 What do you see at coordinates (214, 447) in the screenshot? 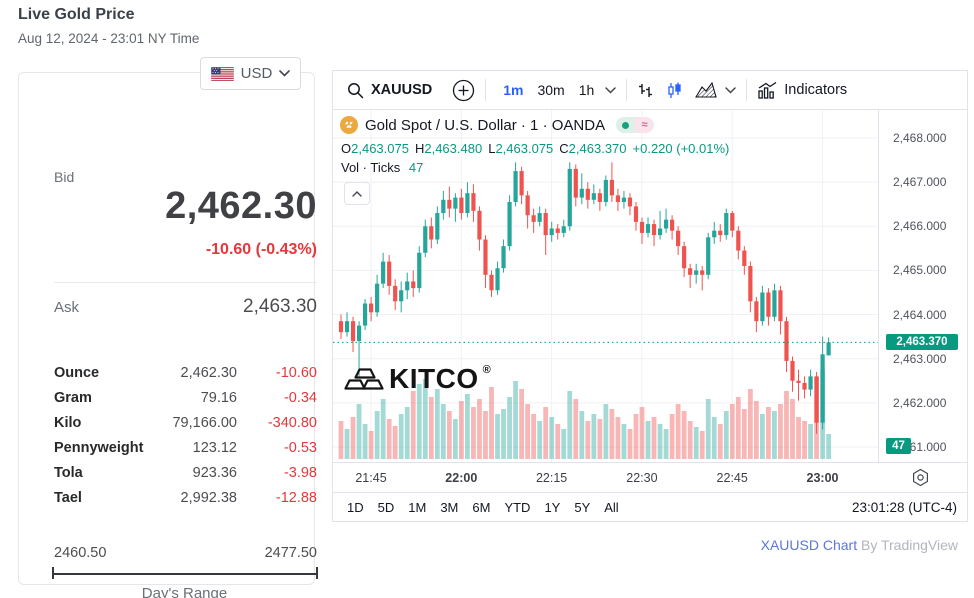
I see `unit-value: 123.12` at bounding box center [214, 447].